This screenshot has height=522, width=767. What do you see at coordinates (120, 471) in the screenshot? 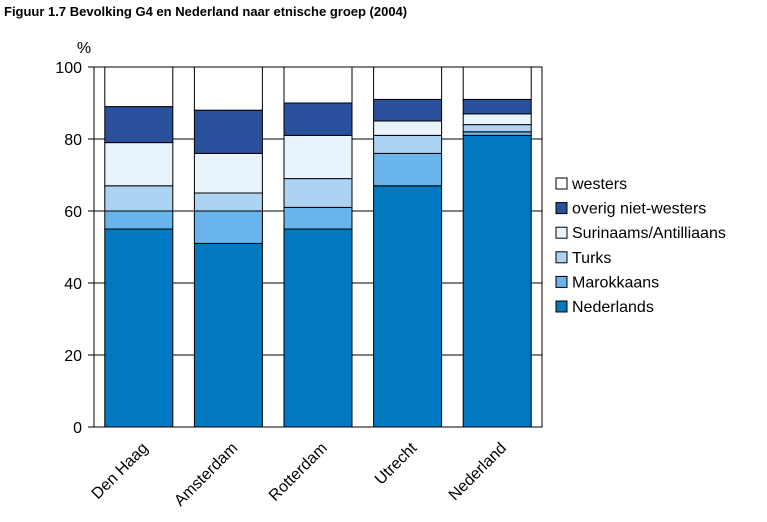
I see `x-tick-label: Den Haag` at bounding box center [120, 471].